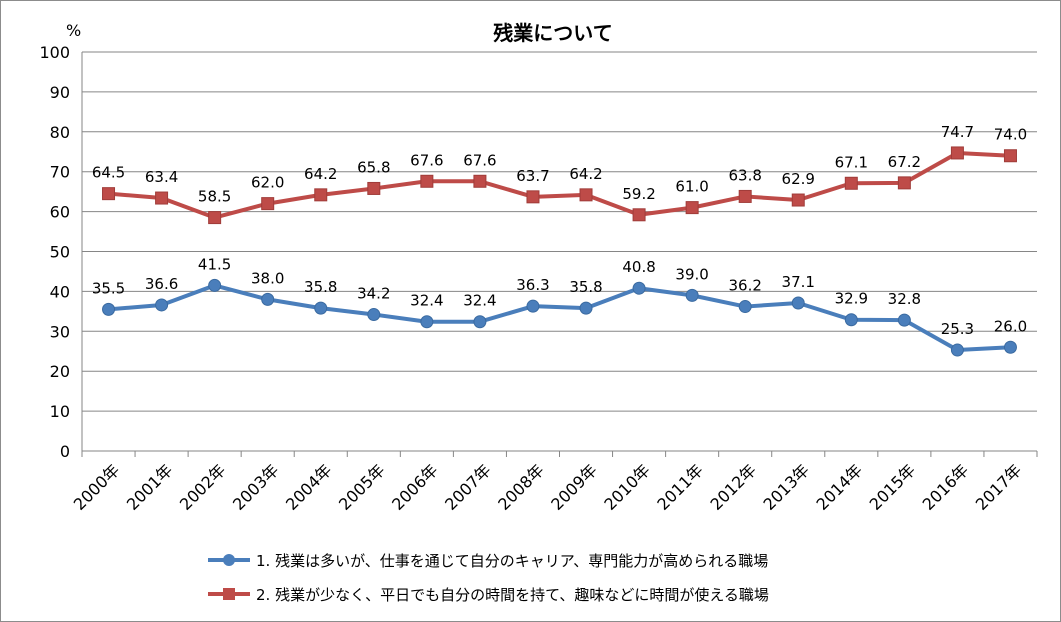 The image size is (1061, 622). I want to click on y-tick-label: 10, so click(60, 411).